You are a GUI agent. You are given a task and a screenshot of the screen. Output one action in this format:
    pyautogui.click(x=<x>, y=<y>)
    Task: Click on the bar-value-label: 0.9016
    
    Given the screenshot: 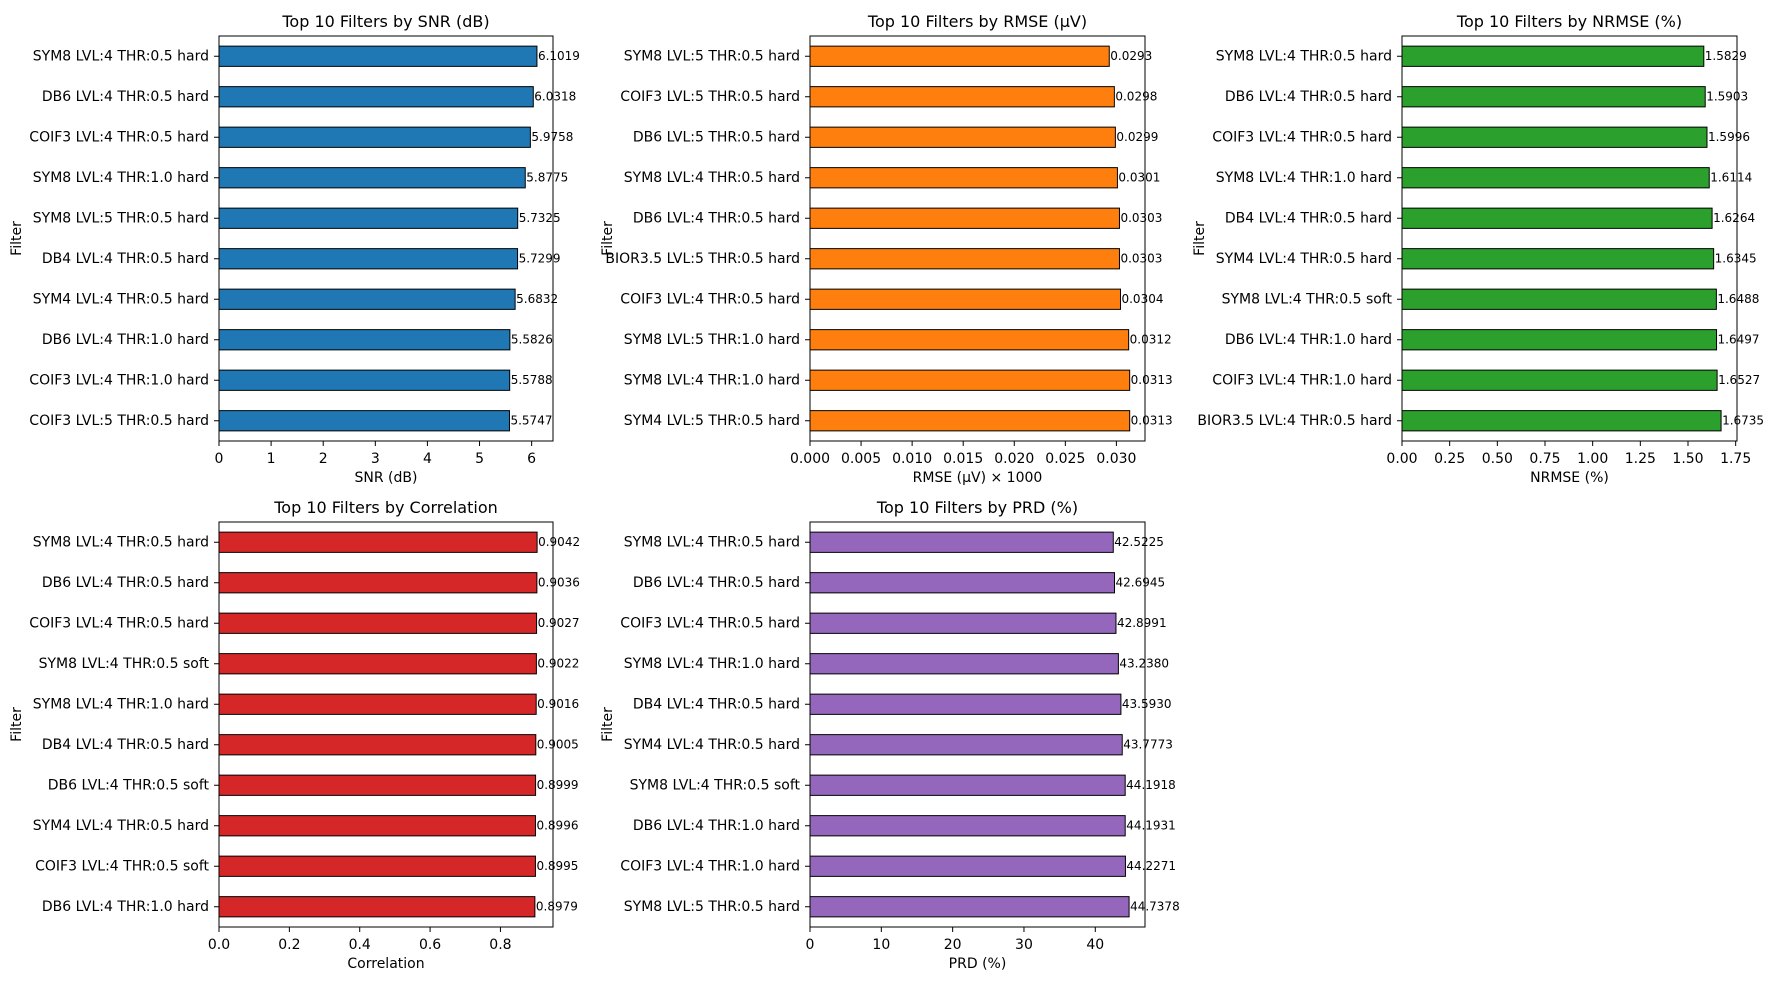 What is the action you would take?
    pyautogui.click(x=558, y=704)
    